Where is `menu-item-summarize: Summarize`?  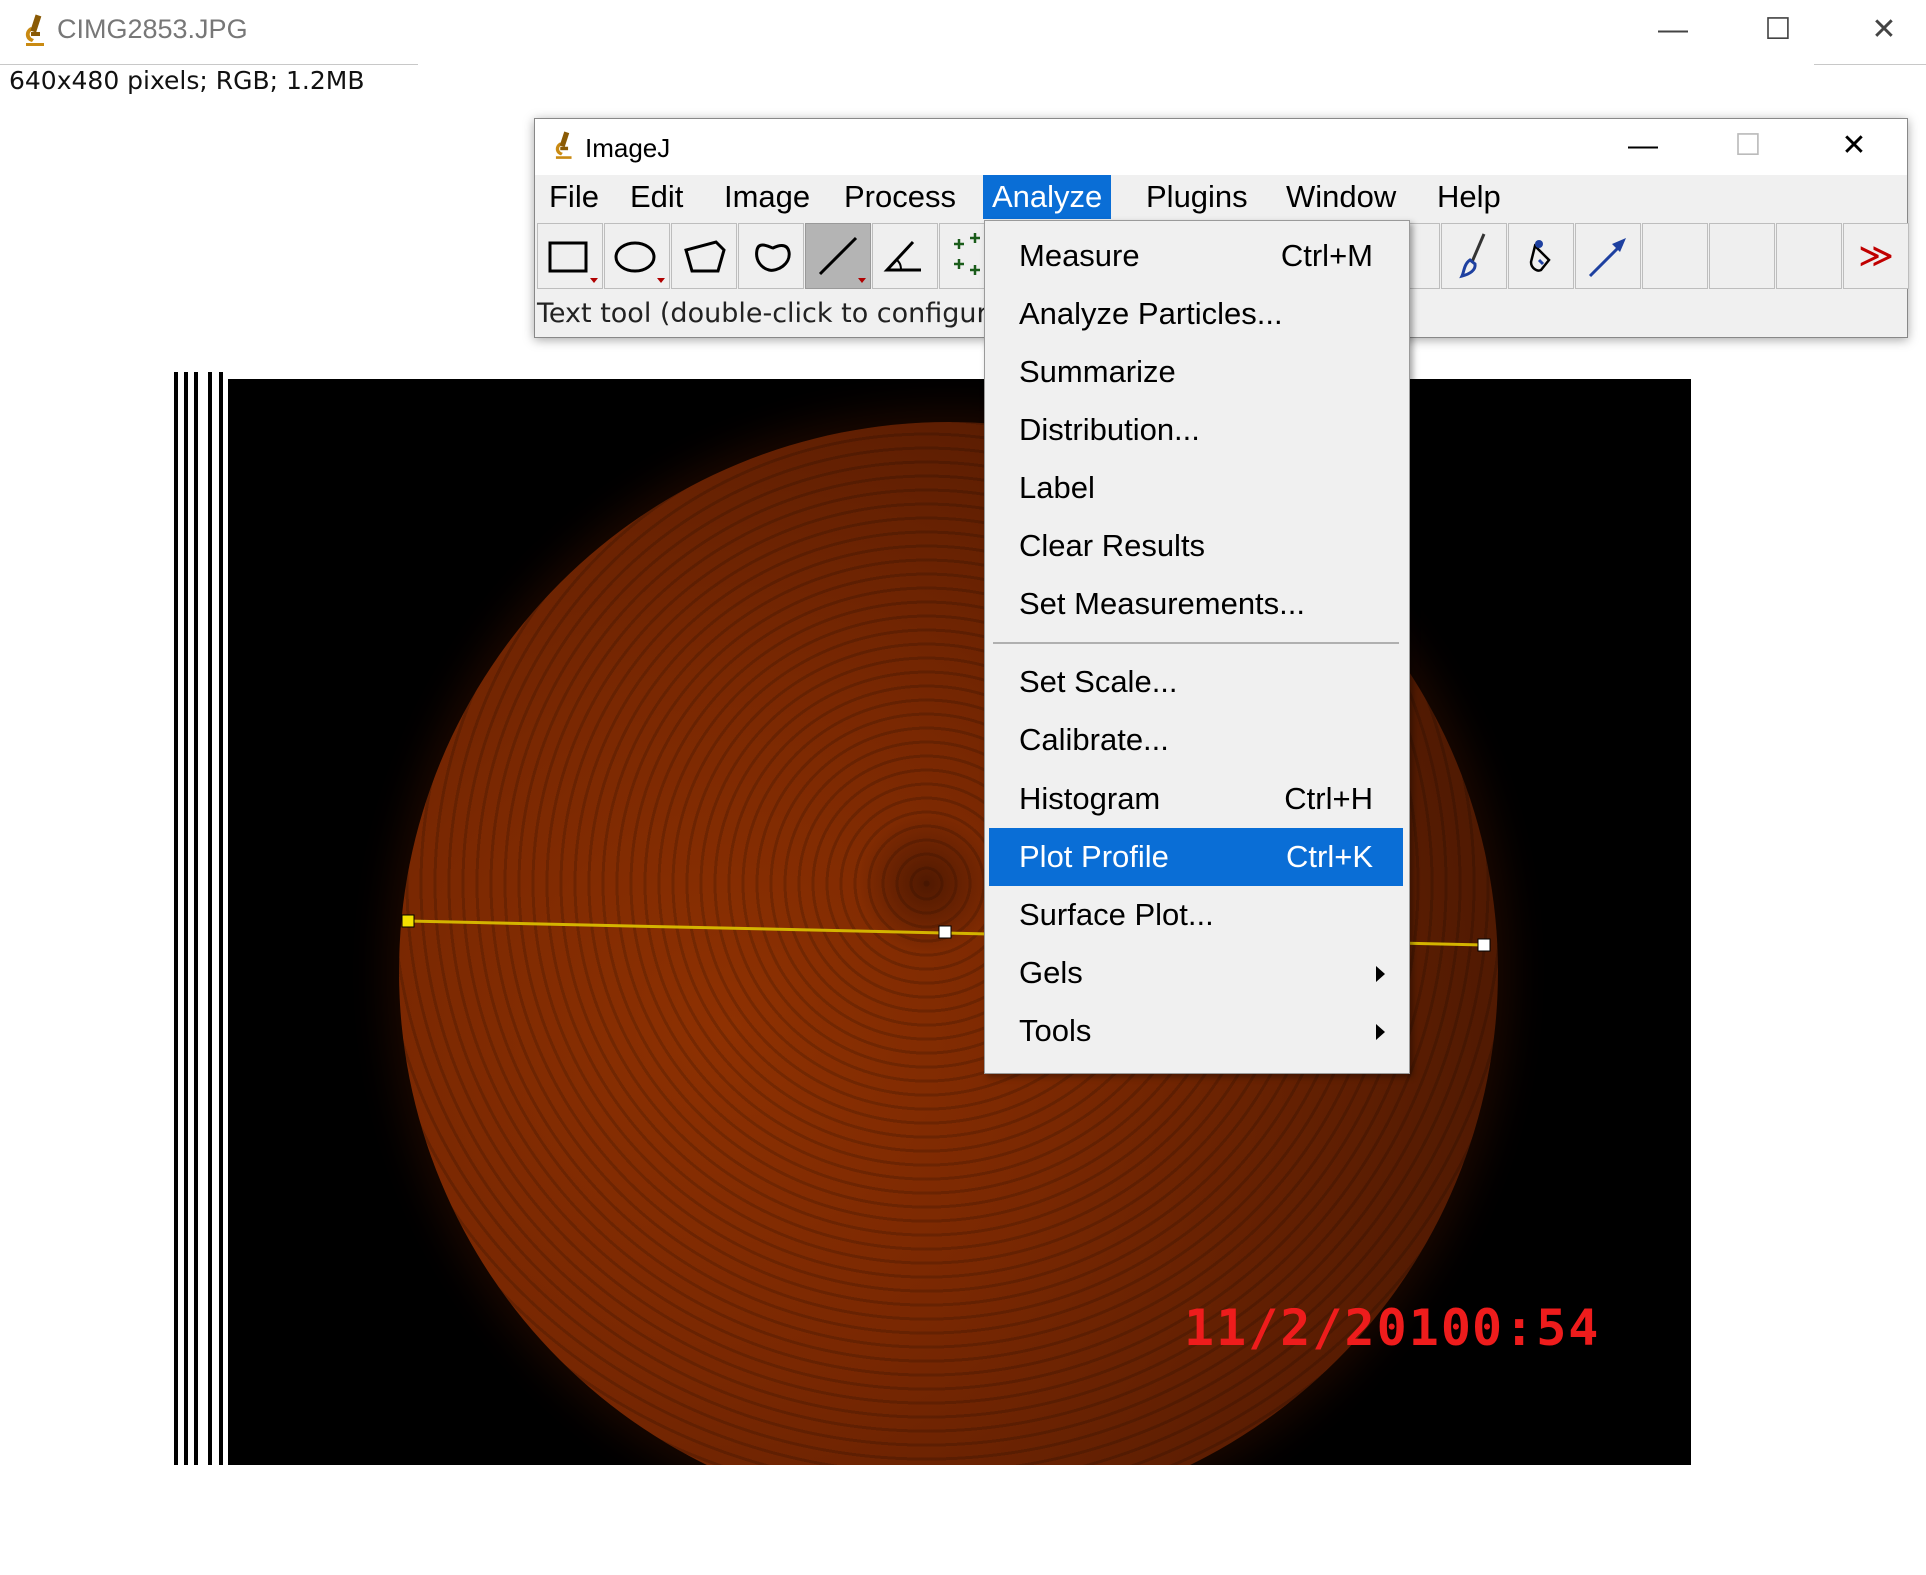 menu-item-summarize: Summarize is located at coordinates (1097, 371).